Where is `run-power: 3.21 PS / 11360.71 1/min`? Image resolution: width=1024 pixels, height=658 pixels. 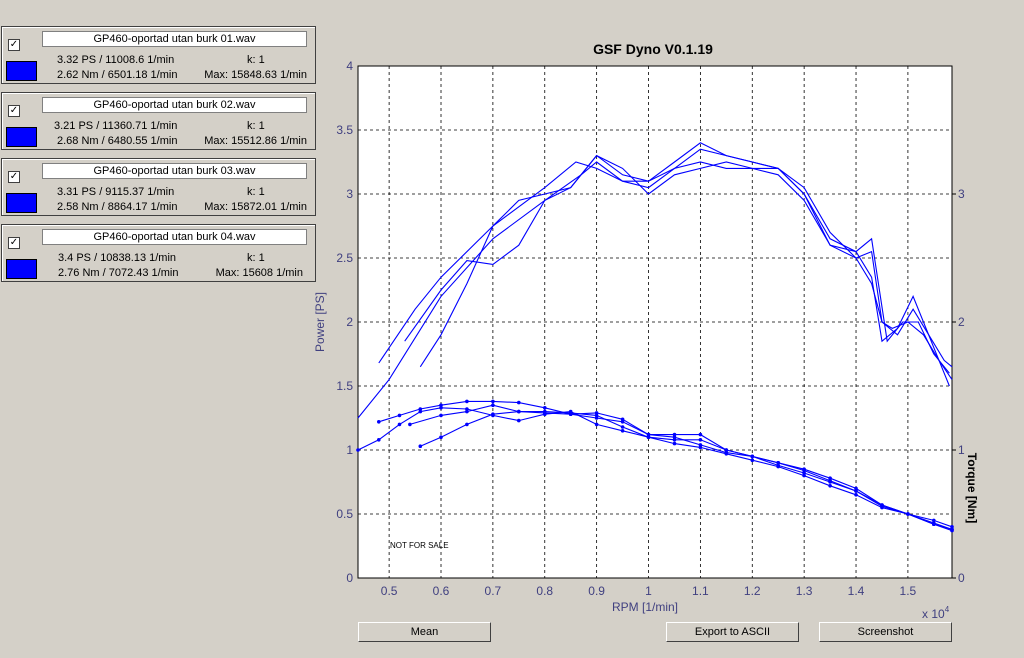 run-power: 3.21 PS / 11360.71 1/min is located at coordinates (116, 126).